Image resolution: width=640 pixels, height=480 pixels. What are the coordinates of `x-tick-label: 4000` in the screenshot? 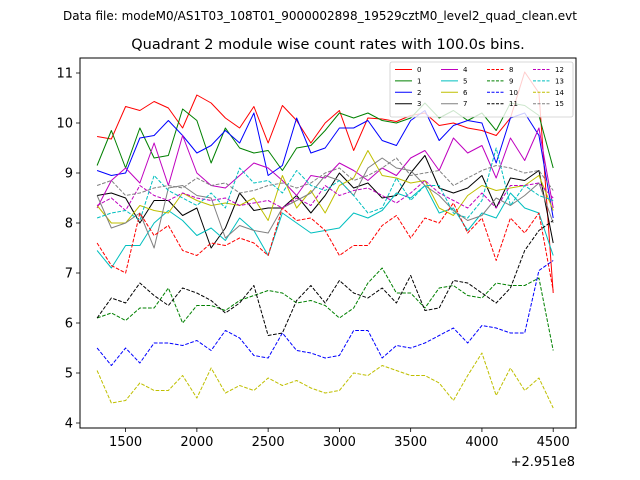 It's located at (481, 442).